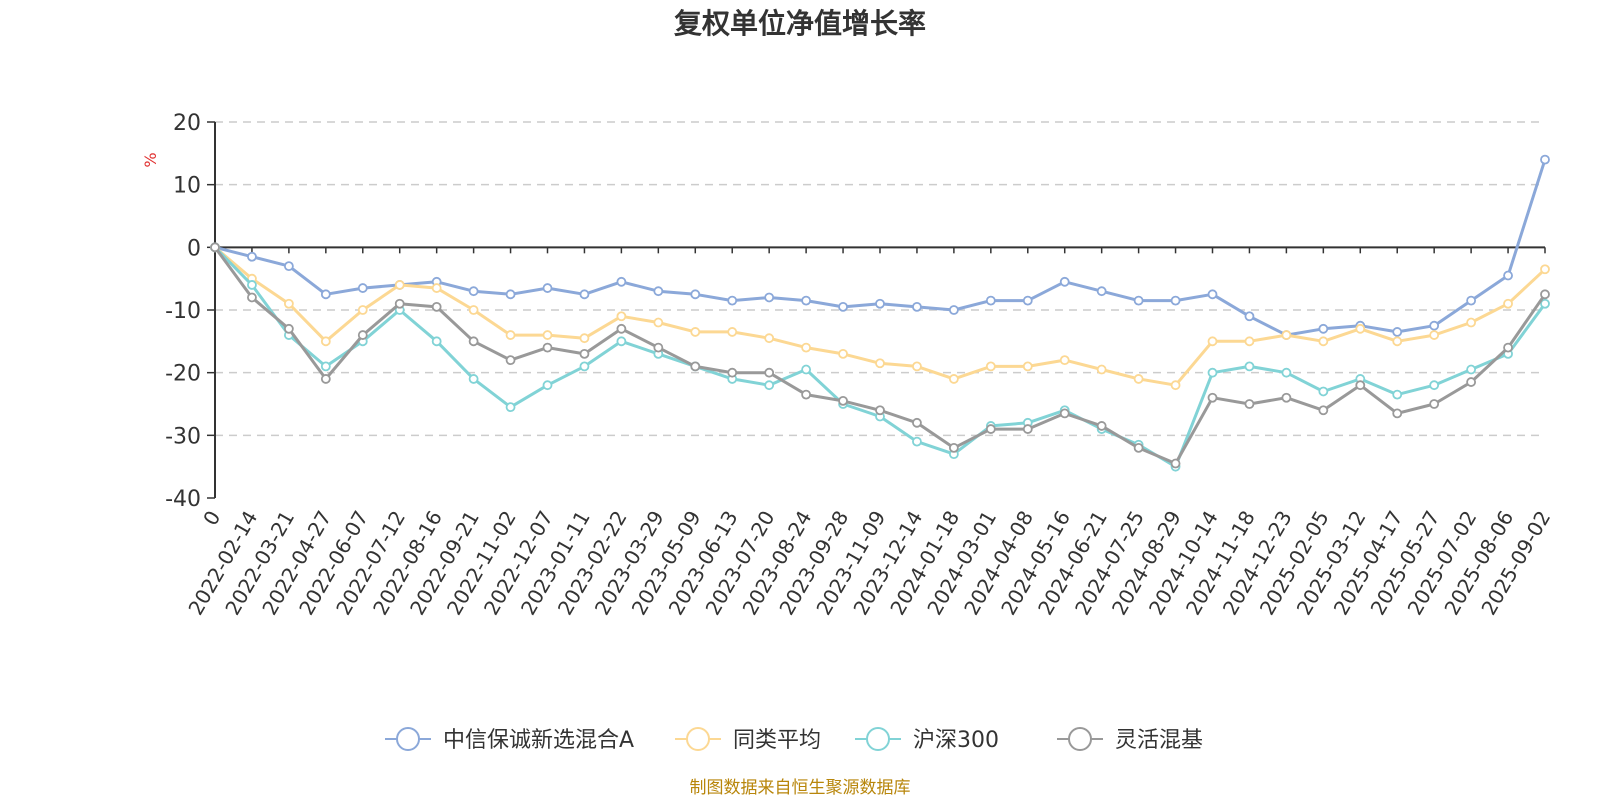 Image resolution: width=1600 pixels, height=800 pixels. I want to click on y-tick-label: -30, so click(183, 436).